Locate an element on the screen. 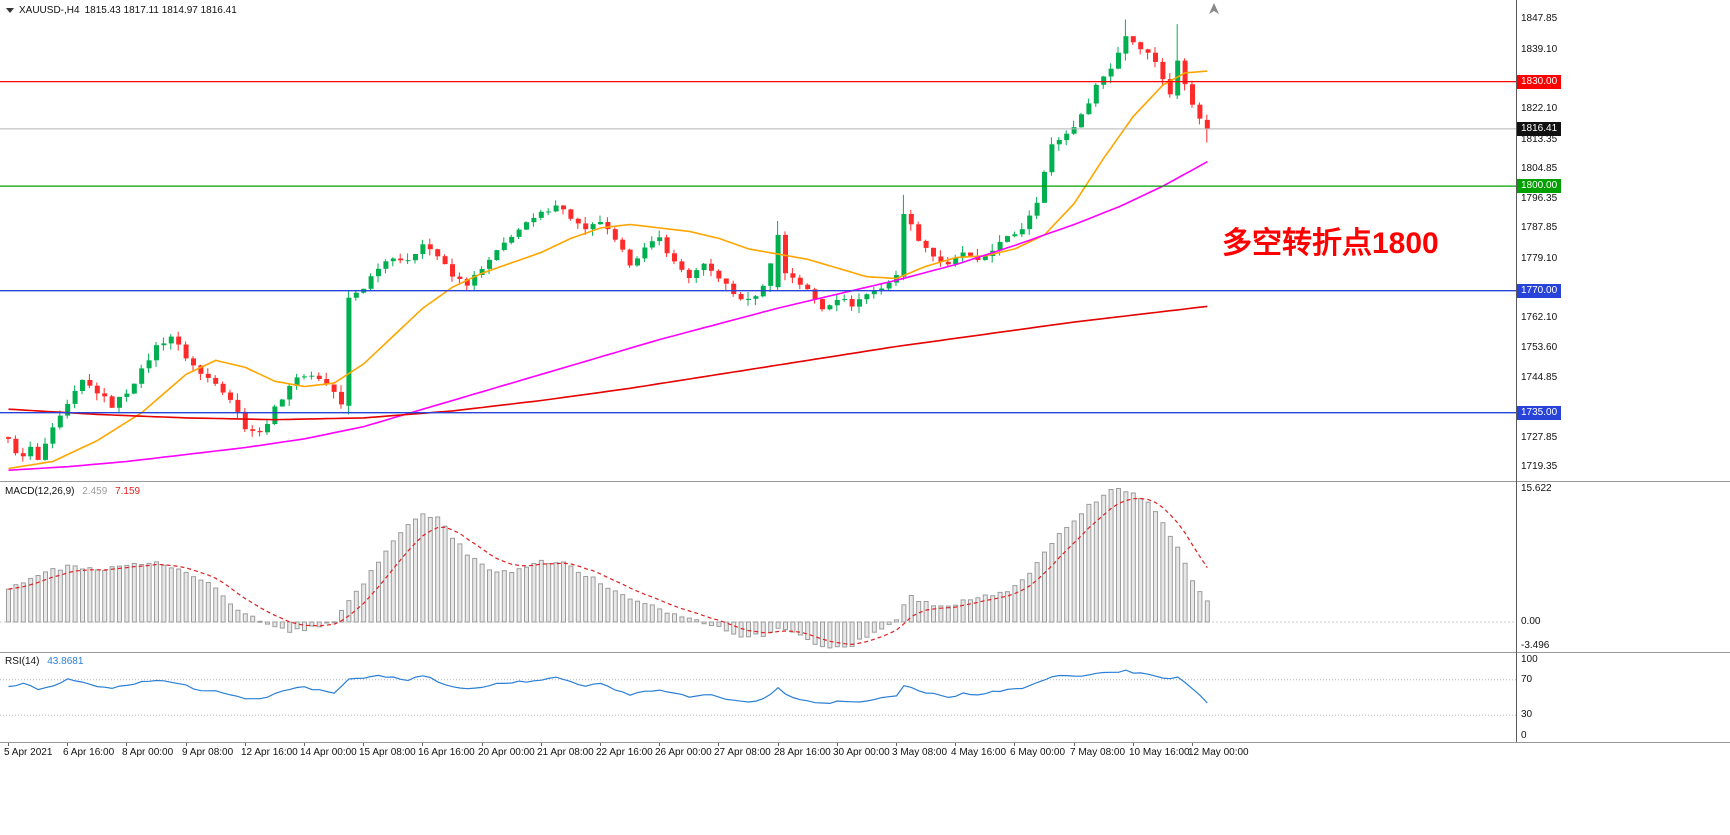 The image size is (1730, 835). rsi-indicator-label: RSI(14) 43.8681 is located at coordinates (44, 661).